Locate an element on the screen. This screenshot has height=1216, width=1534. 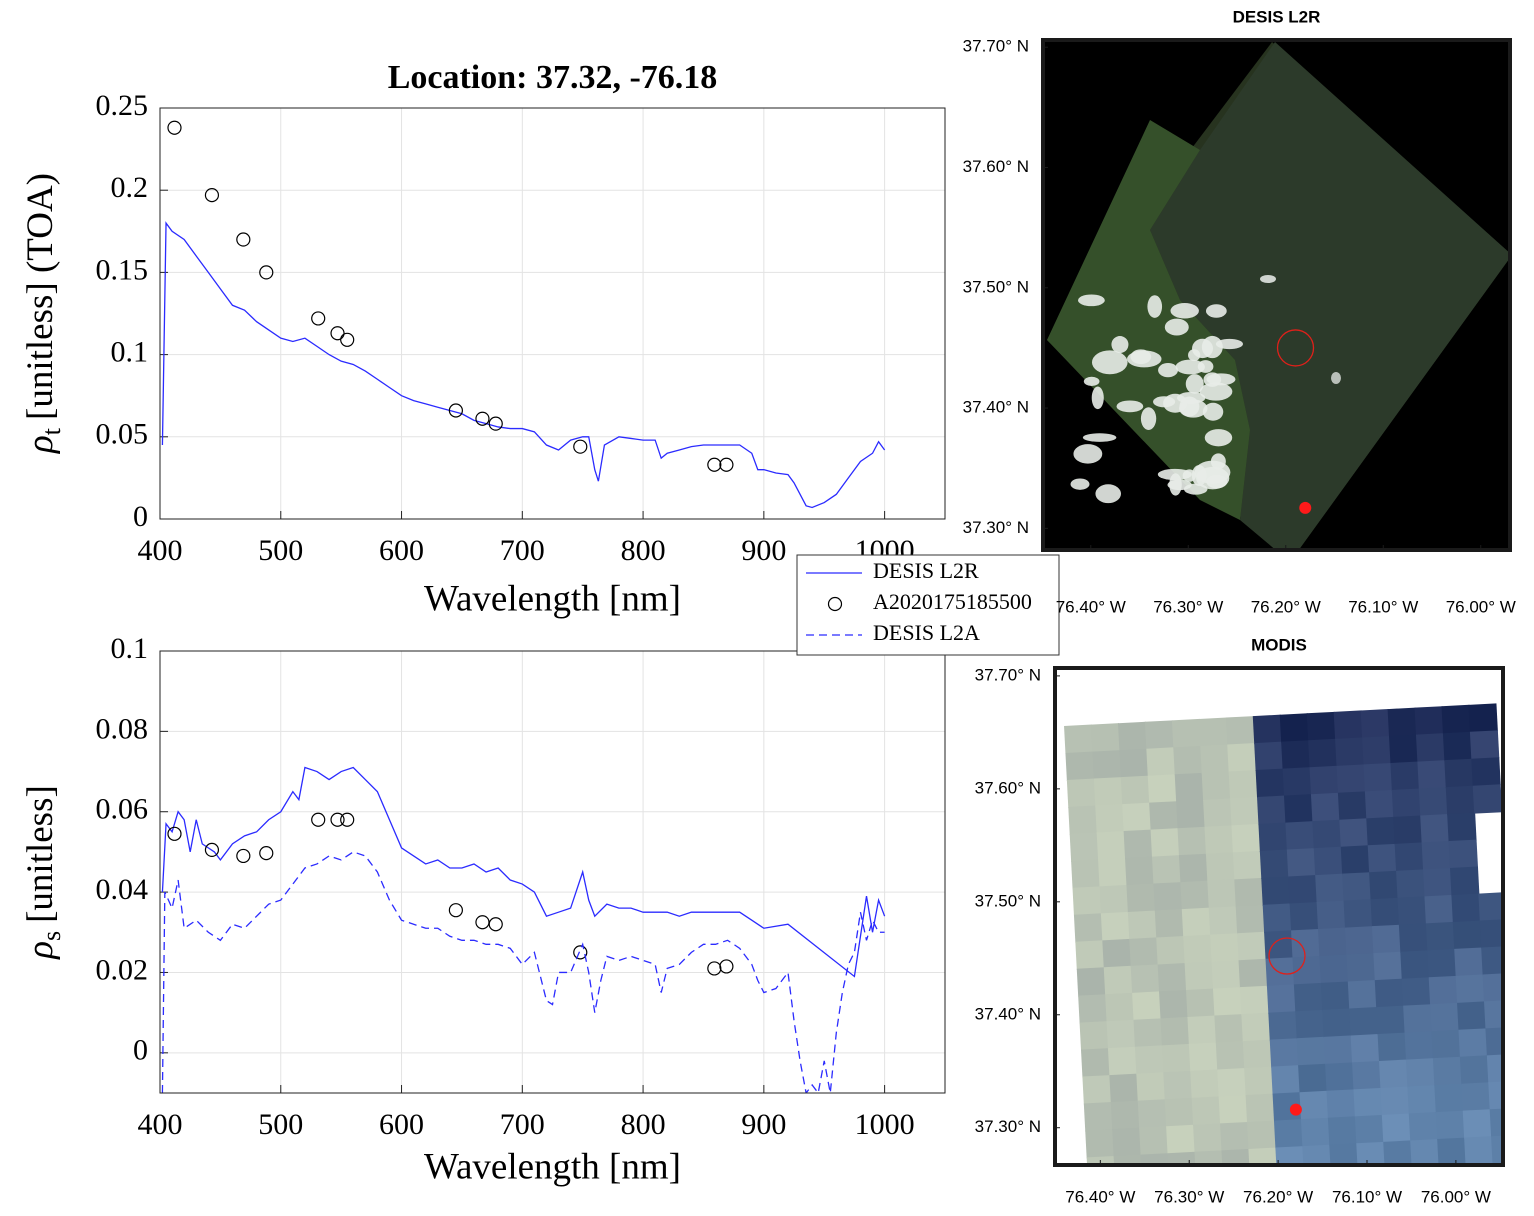
y-tick-label: 37.60° N is located at coordinates (1008, 787).